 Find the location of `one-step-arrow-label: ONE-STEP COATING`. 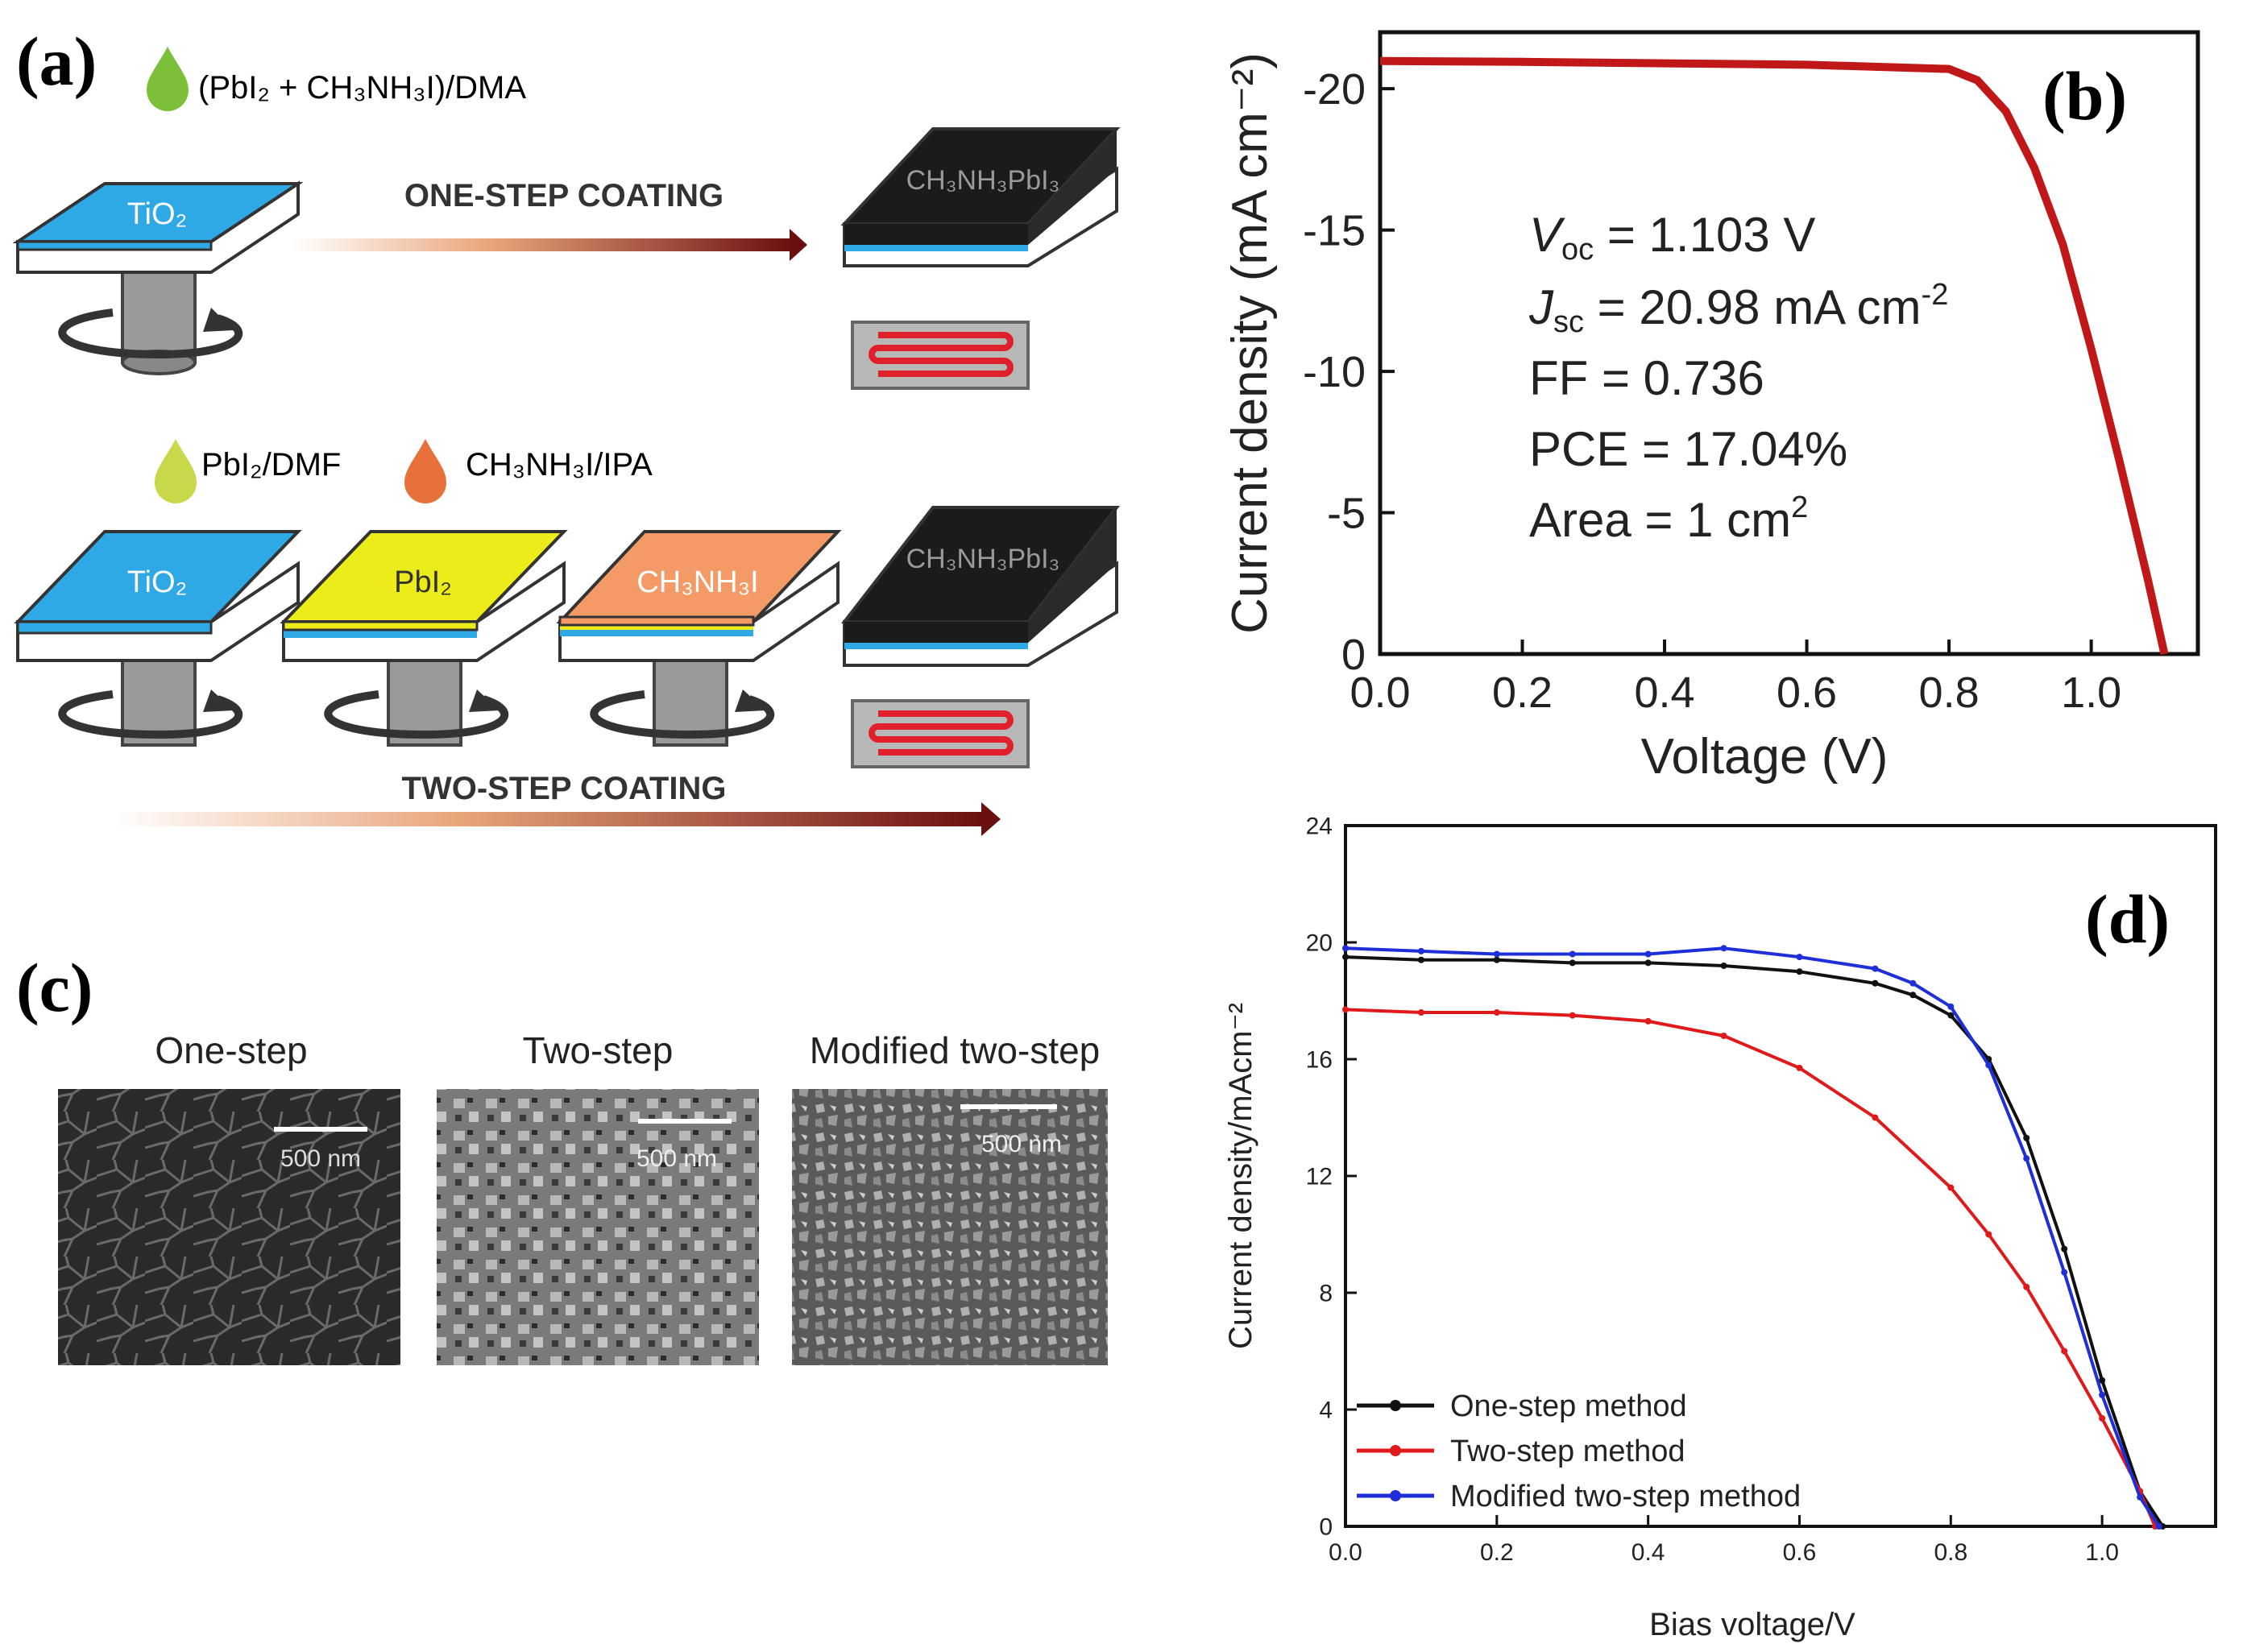

one-step-arrow-label: ONE-STEP COATING is located at coordinates (563, 195).